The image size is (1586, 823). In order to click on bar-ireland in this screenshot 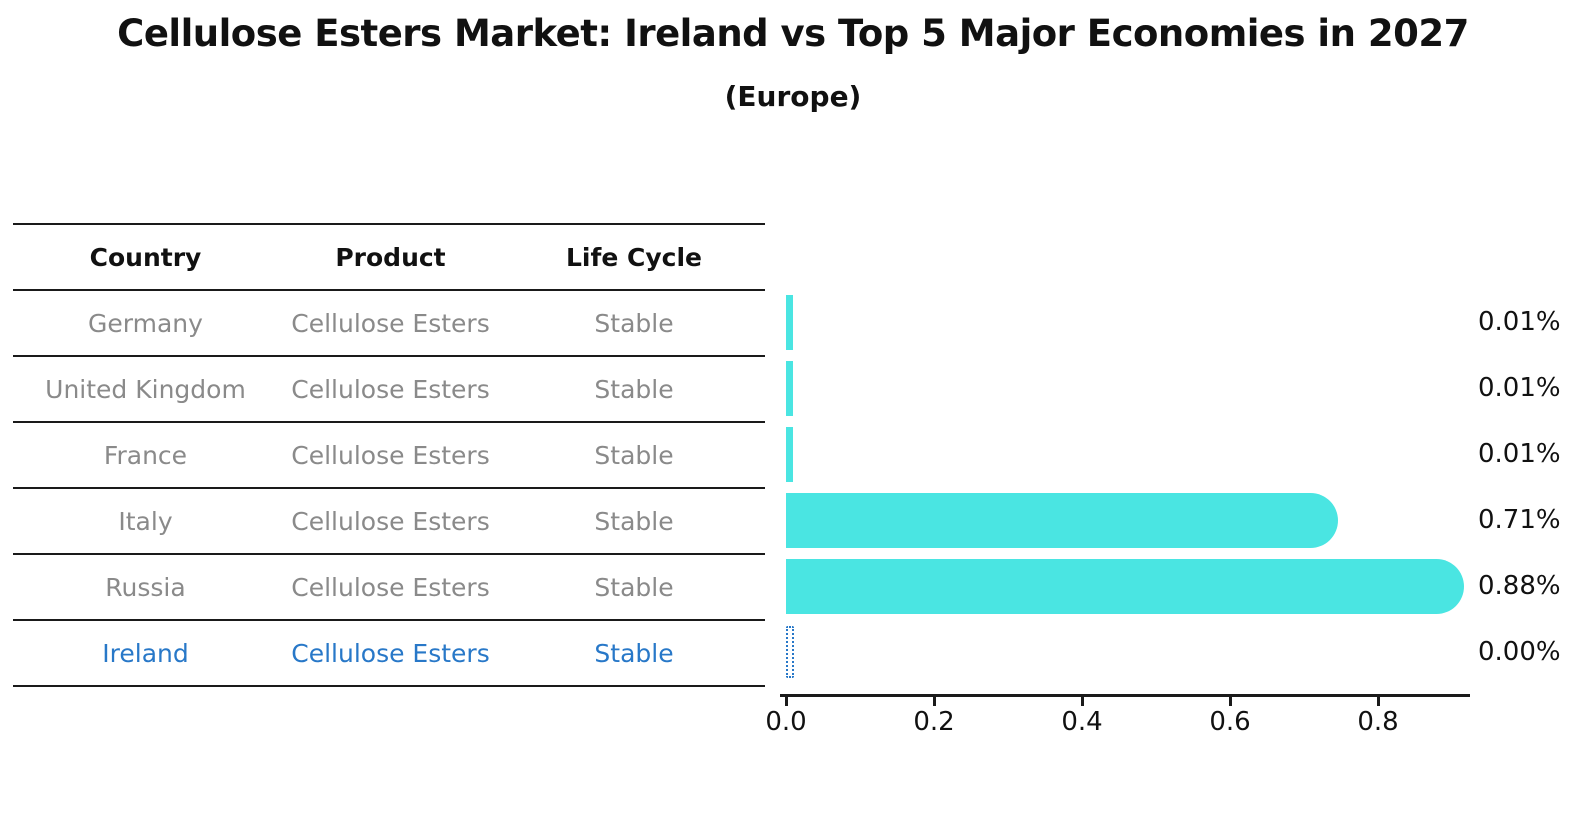, I will do `click(790, 652)`.